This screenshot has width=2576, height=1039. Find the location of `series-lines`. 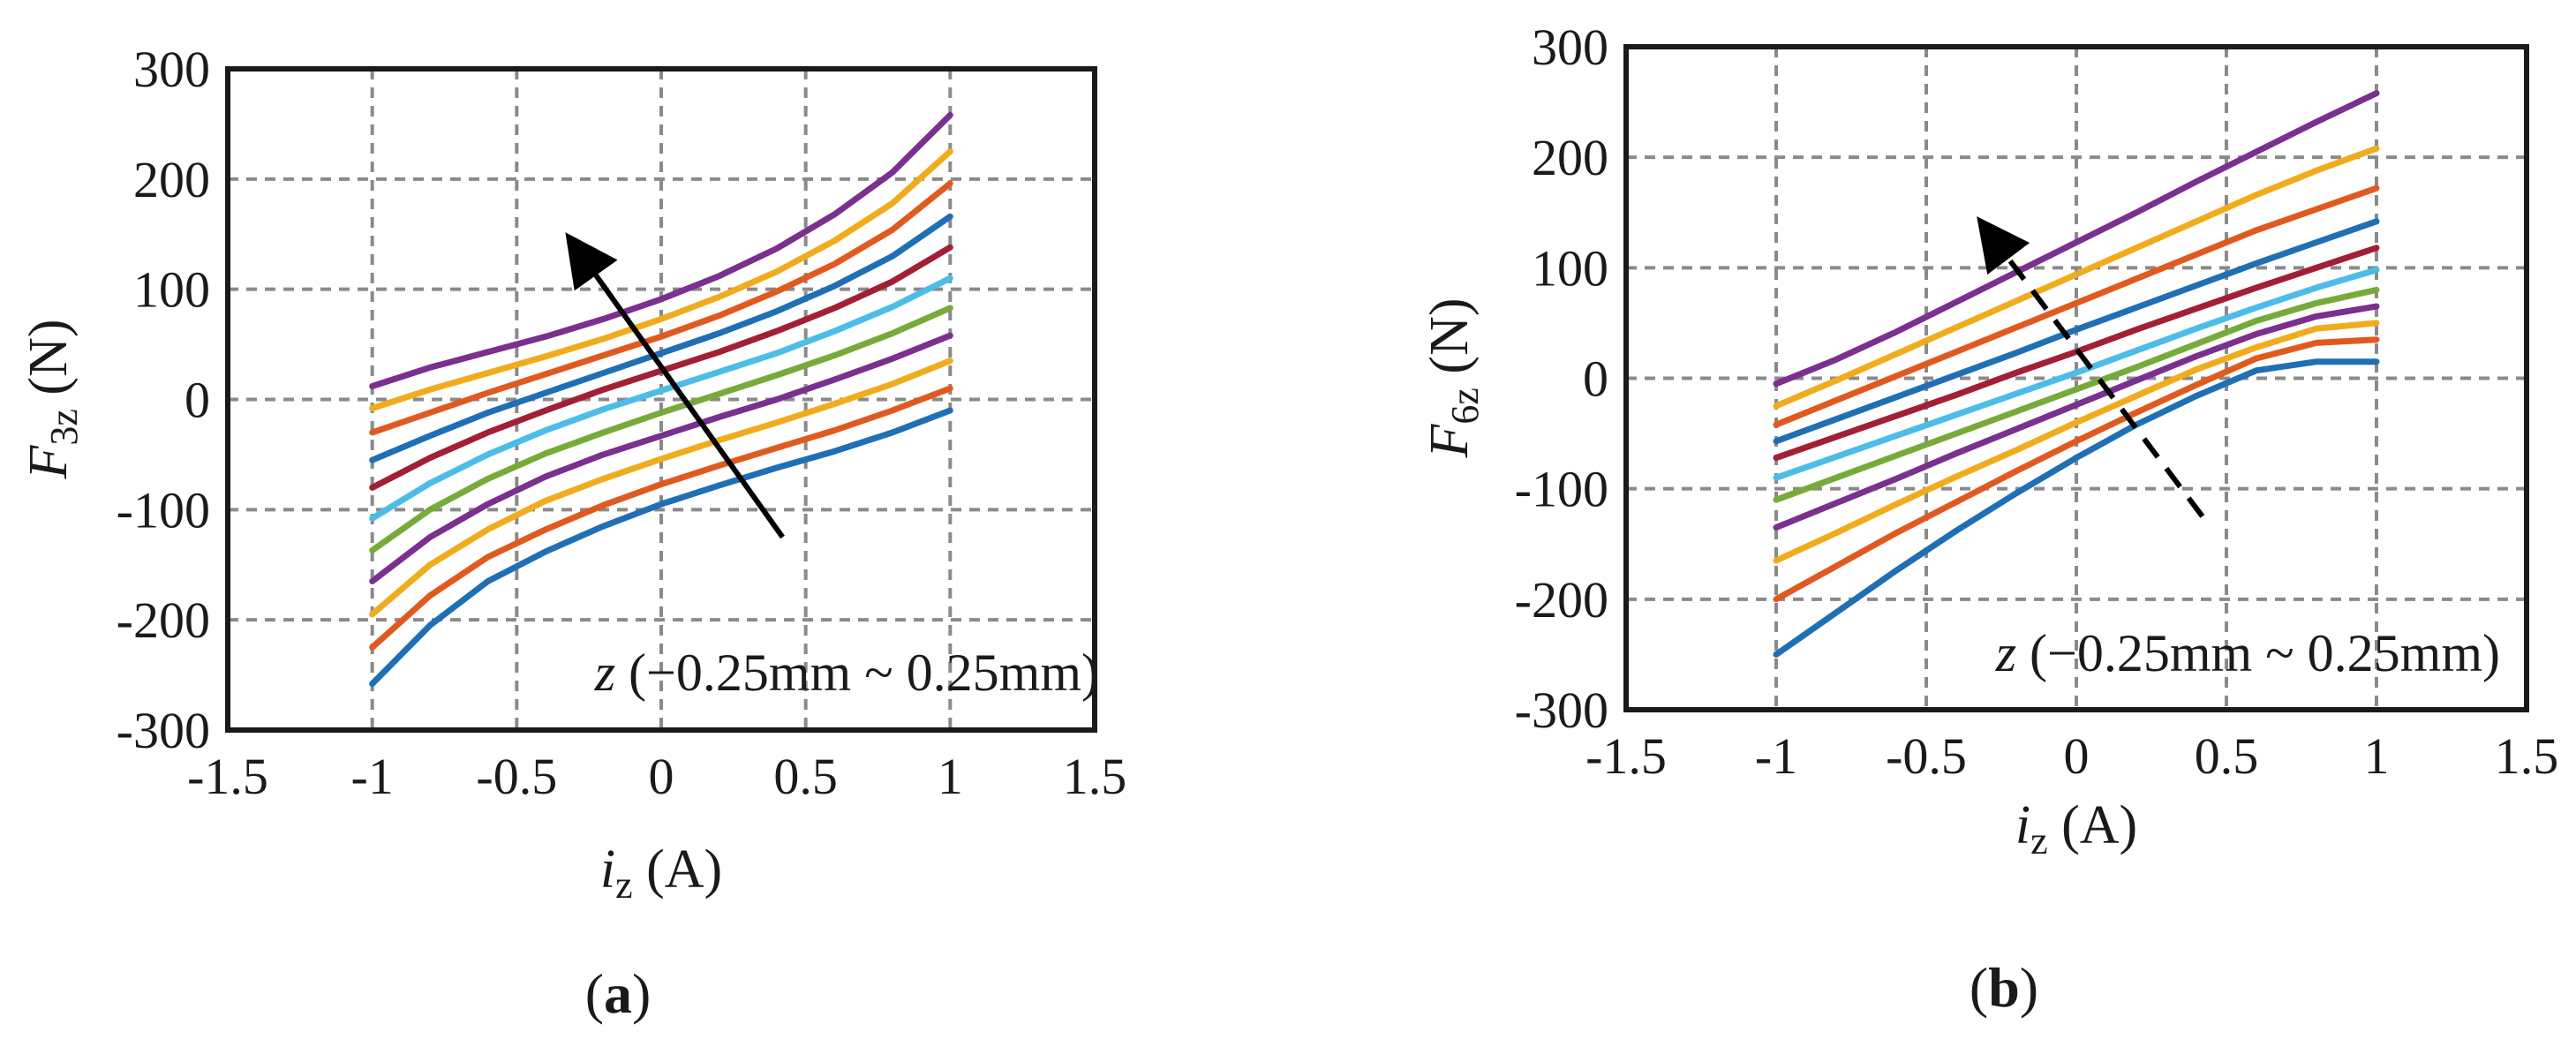

series-lines is located at coordinates (661, 399).